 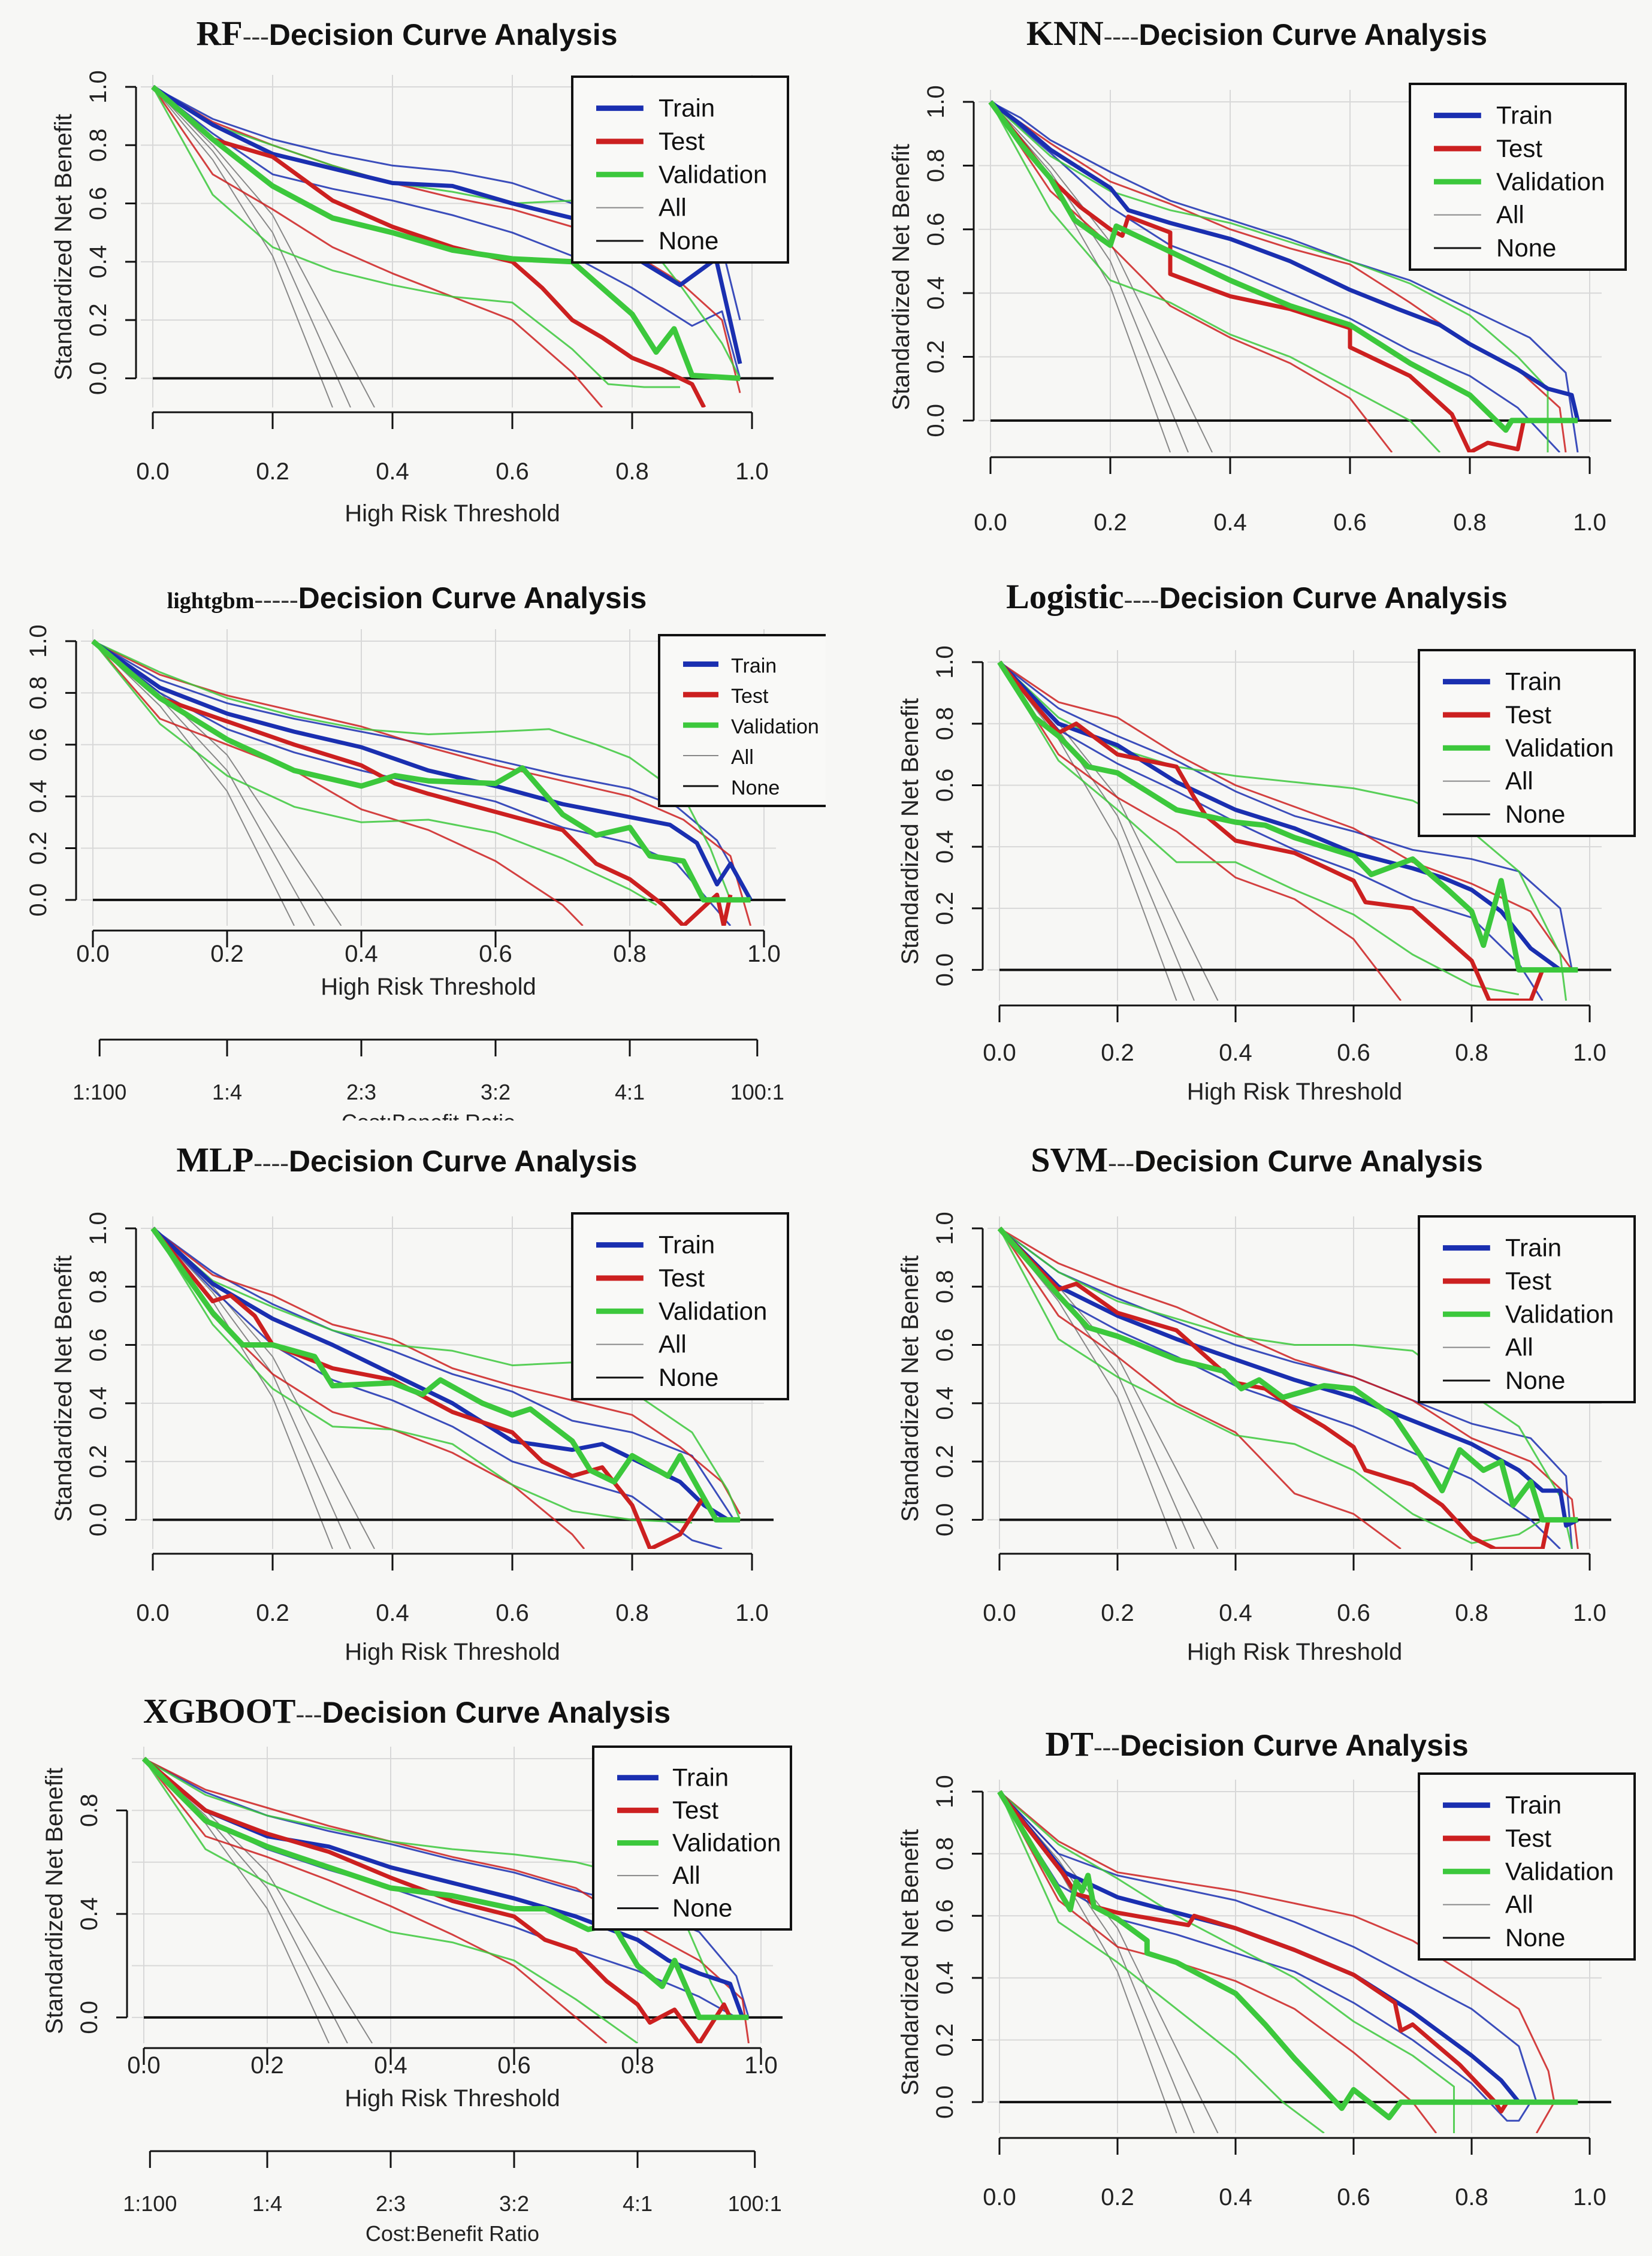 I want to click on cost-benefit-tick-label: 1:4, so click(x=267, y=2203).